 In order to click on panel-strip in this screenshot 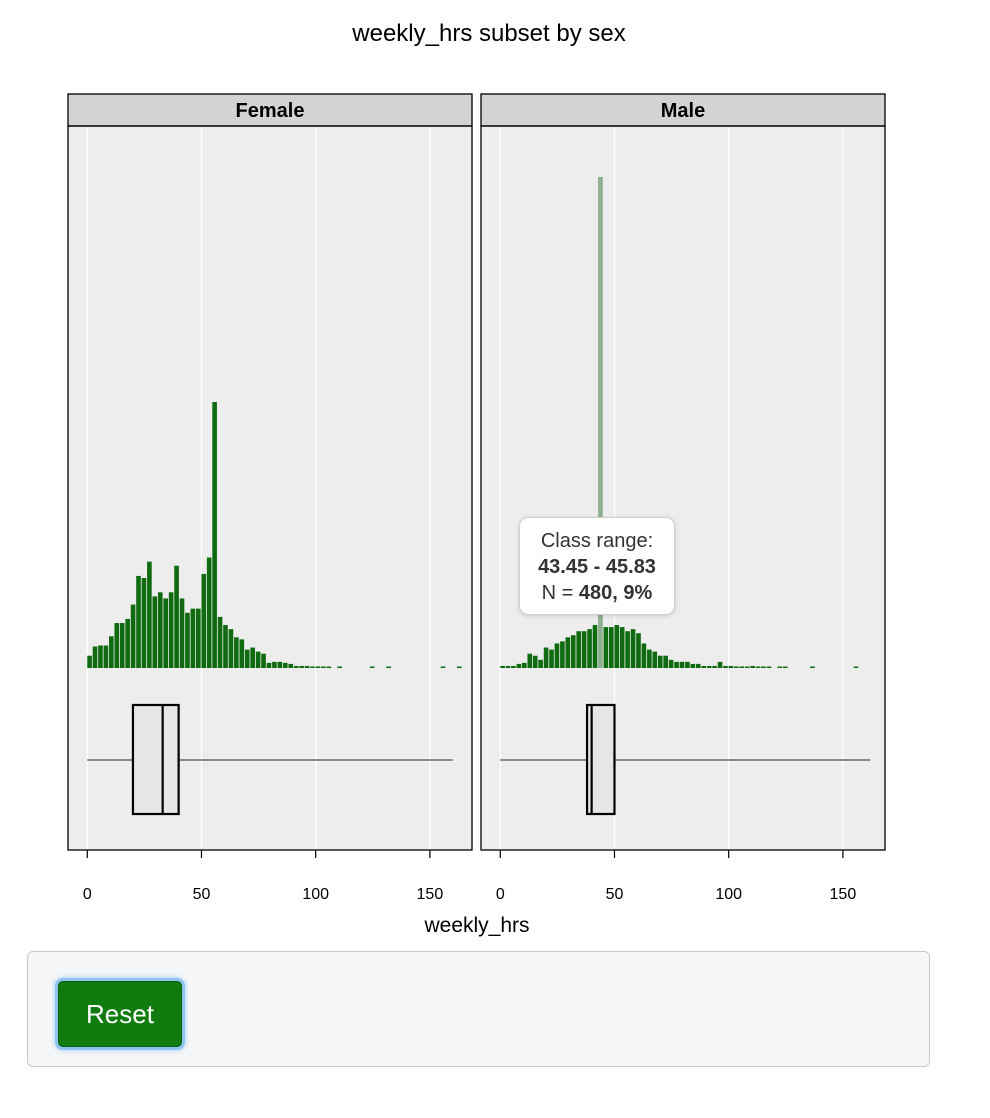, I will do `click(683, 110)`.